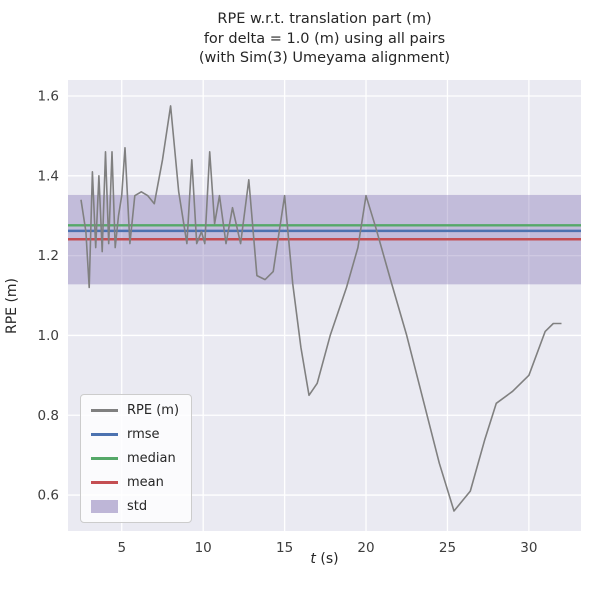 The height and width of the screenshot is (600, 600). What do you see at coordinates (104, 410) in the screenshot?
I see `rpe-line-swatch` at bounding box center [104, 410].